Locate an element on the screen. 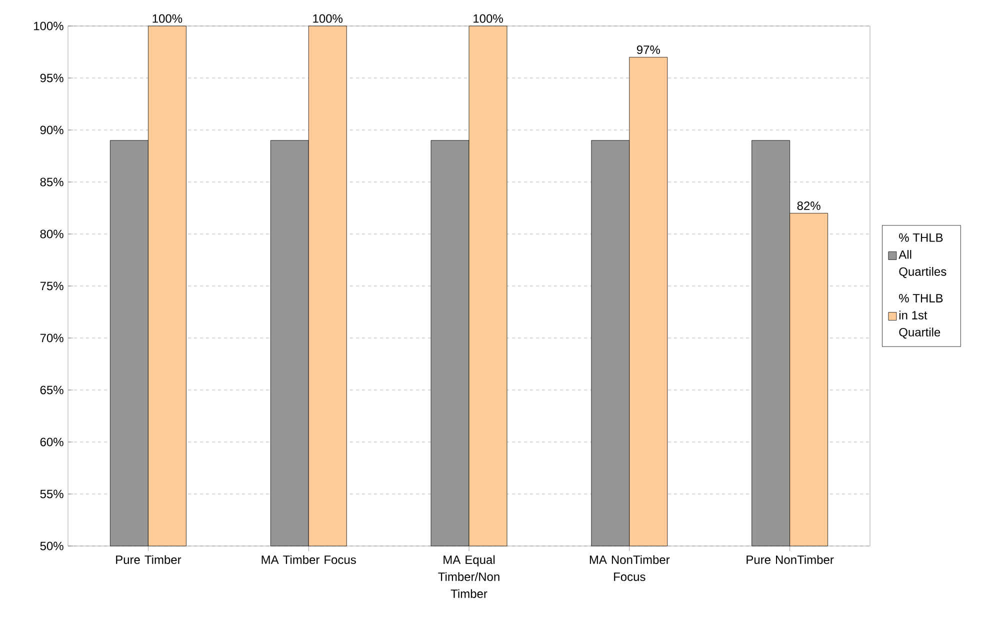  x-tick-label: MA Equal Timber/Non Timber is located at coordinates (469, 576).